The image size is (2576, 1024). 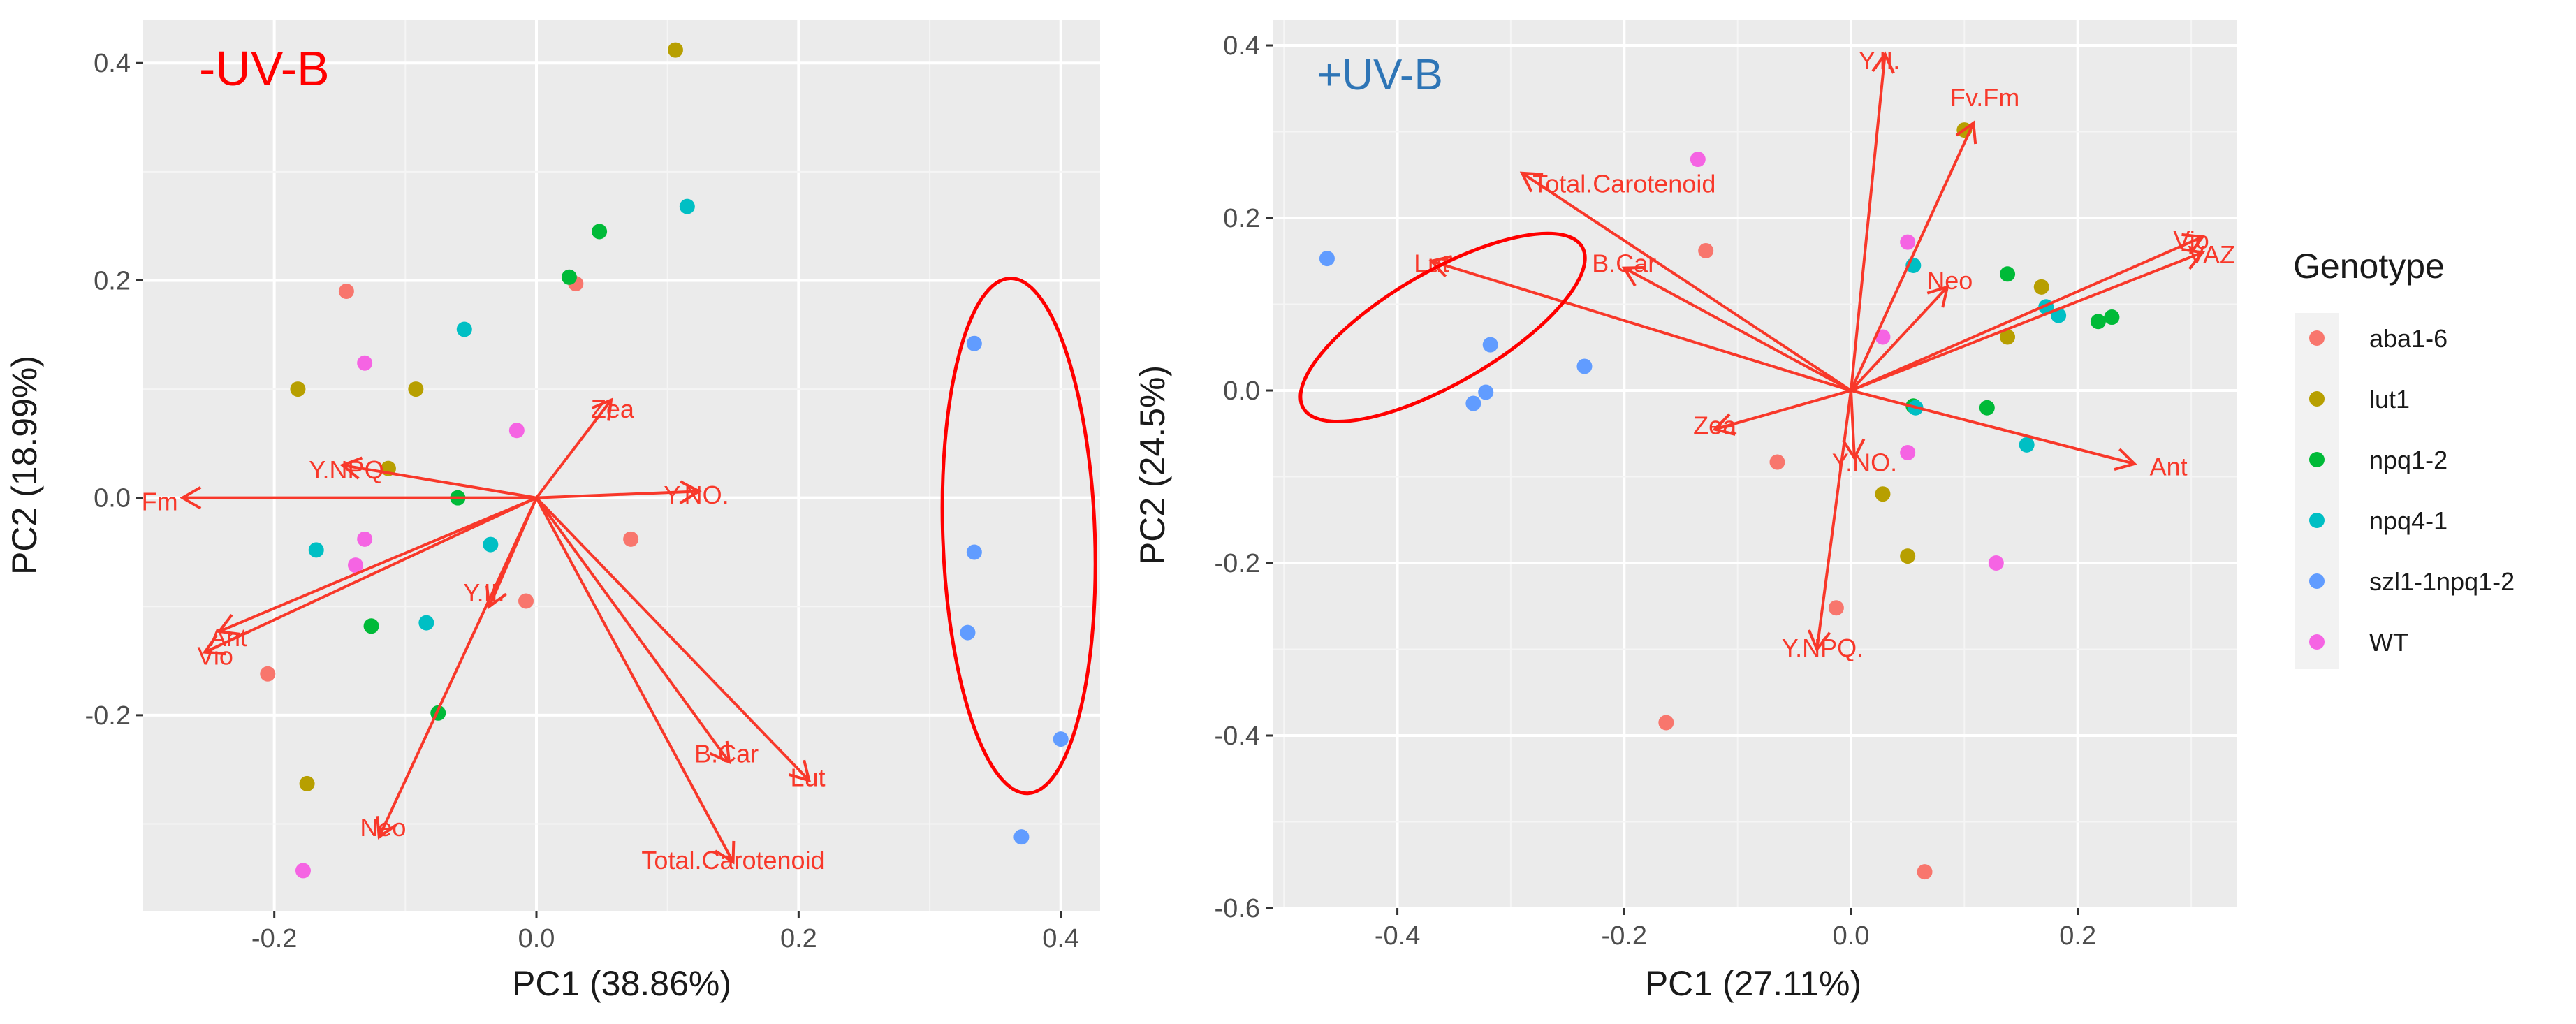 What do you see at coordinates (108, 716) in the screenshot?
I see `y-tick-label: -0.2` at bounding box center [108, 716].